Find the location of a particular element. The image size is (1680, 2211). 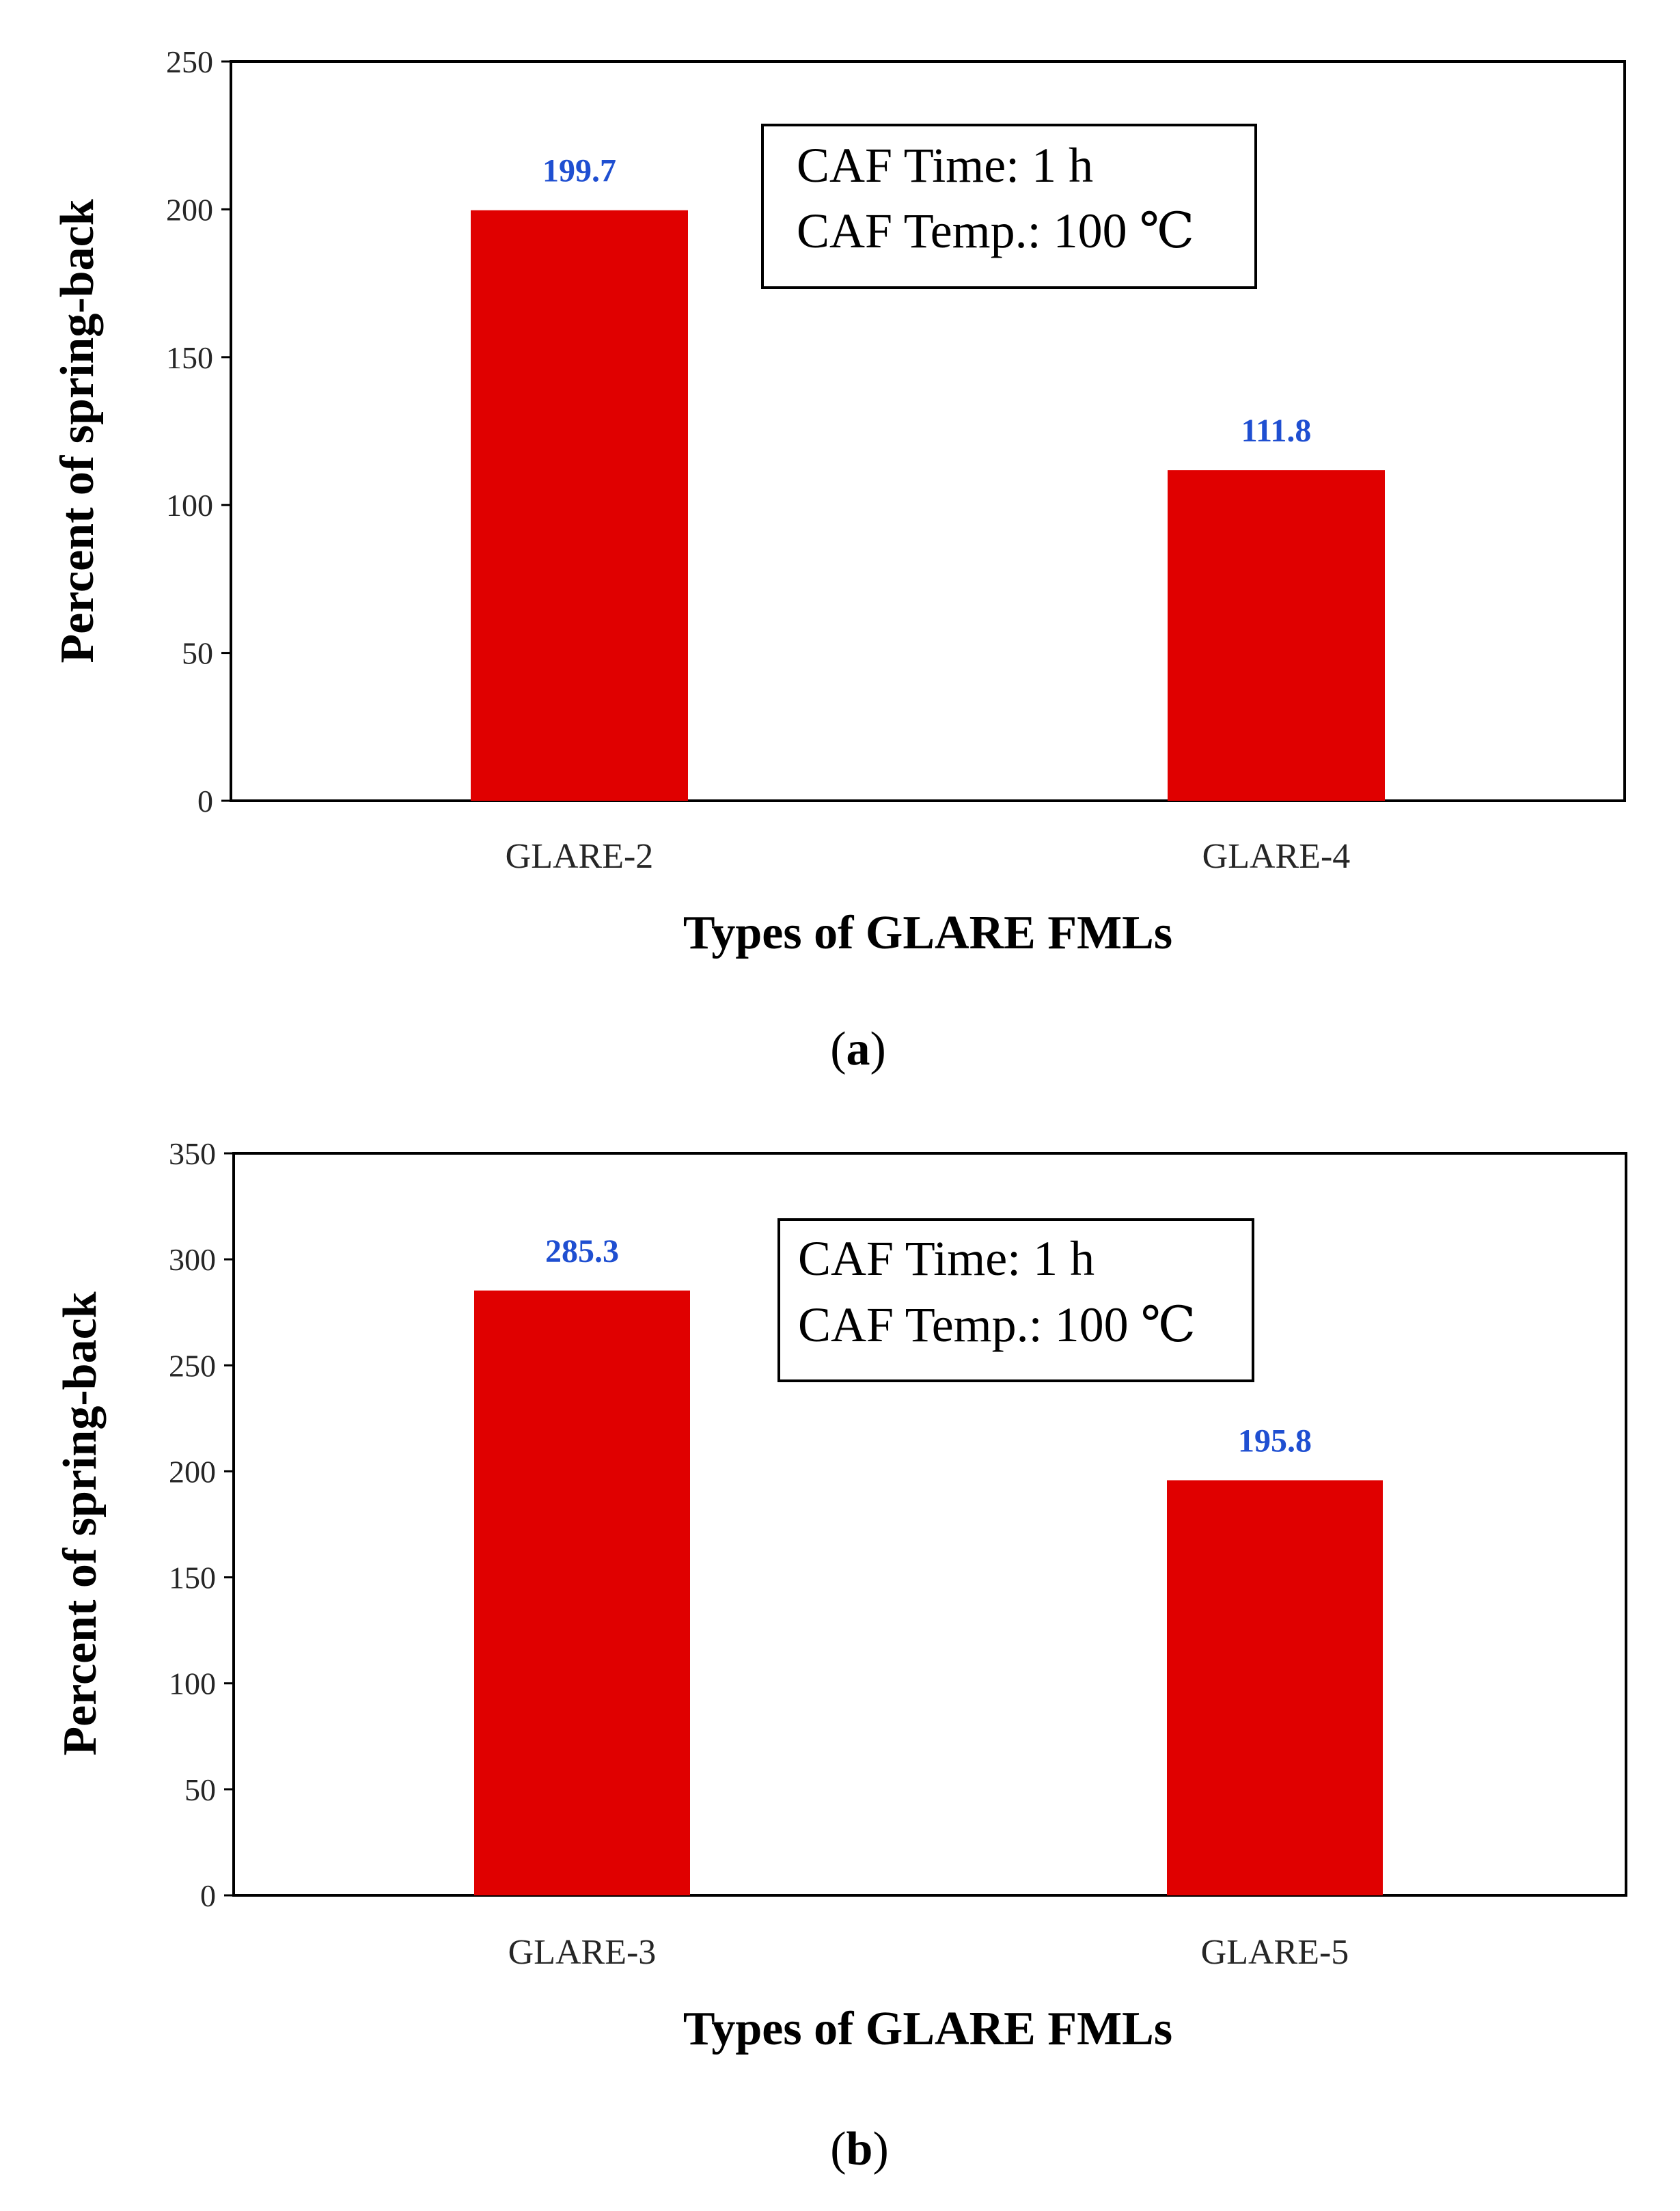

panel-label-letter-b: b is located at coordinates (859, 2149).